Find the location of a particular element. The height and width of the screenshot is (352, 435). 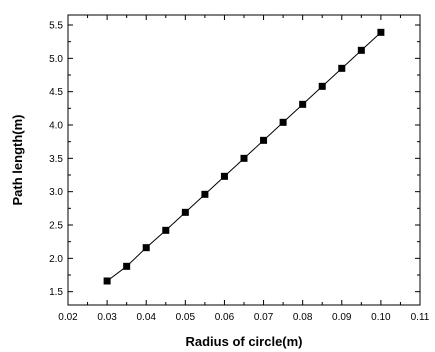

y-tick-label: 3.0 is located at coordinates (56, 192).